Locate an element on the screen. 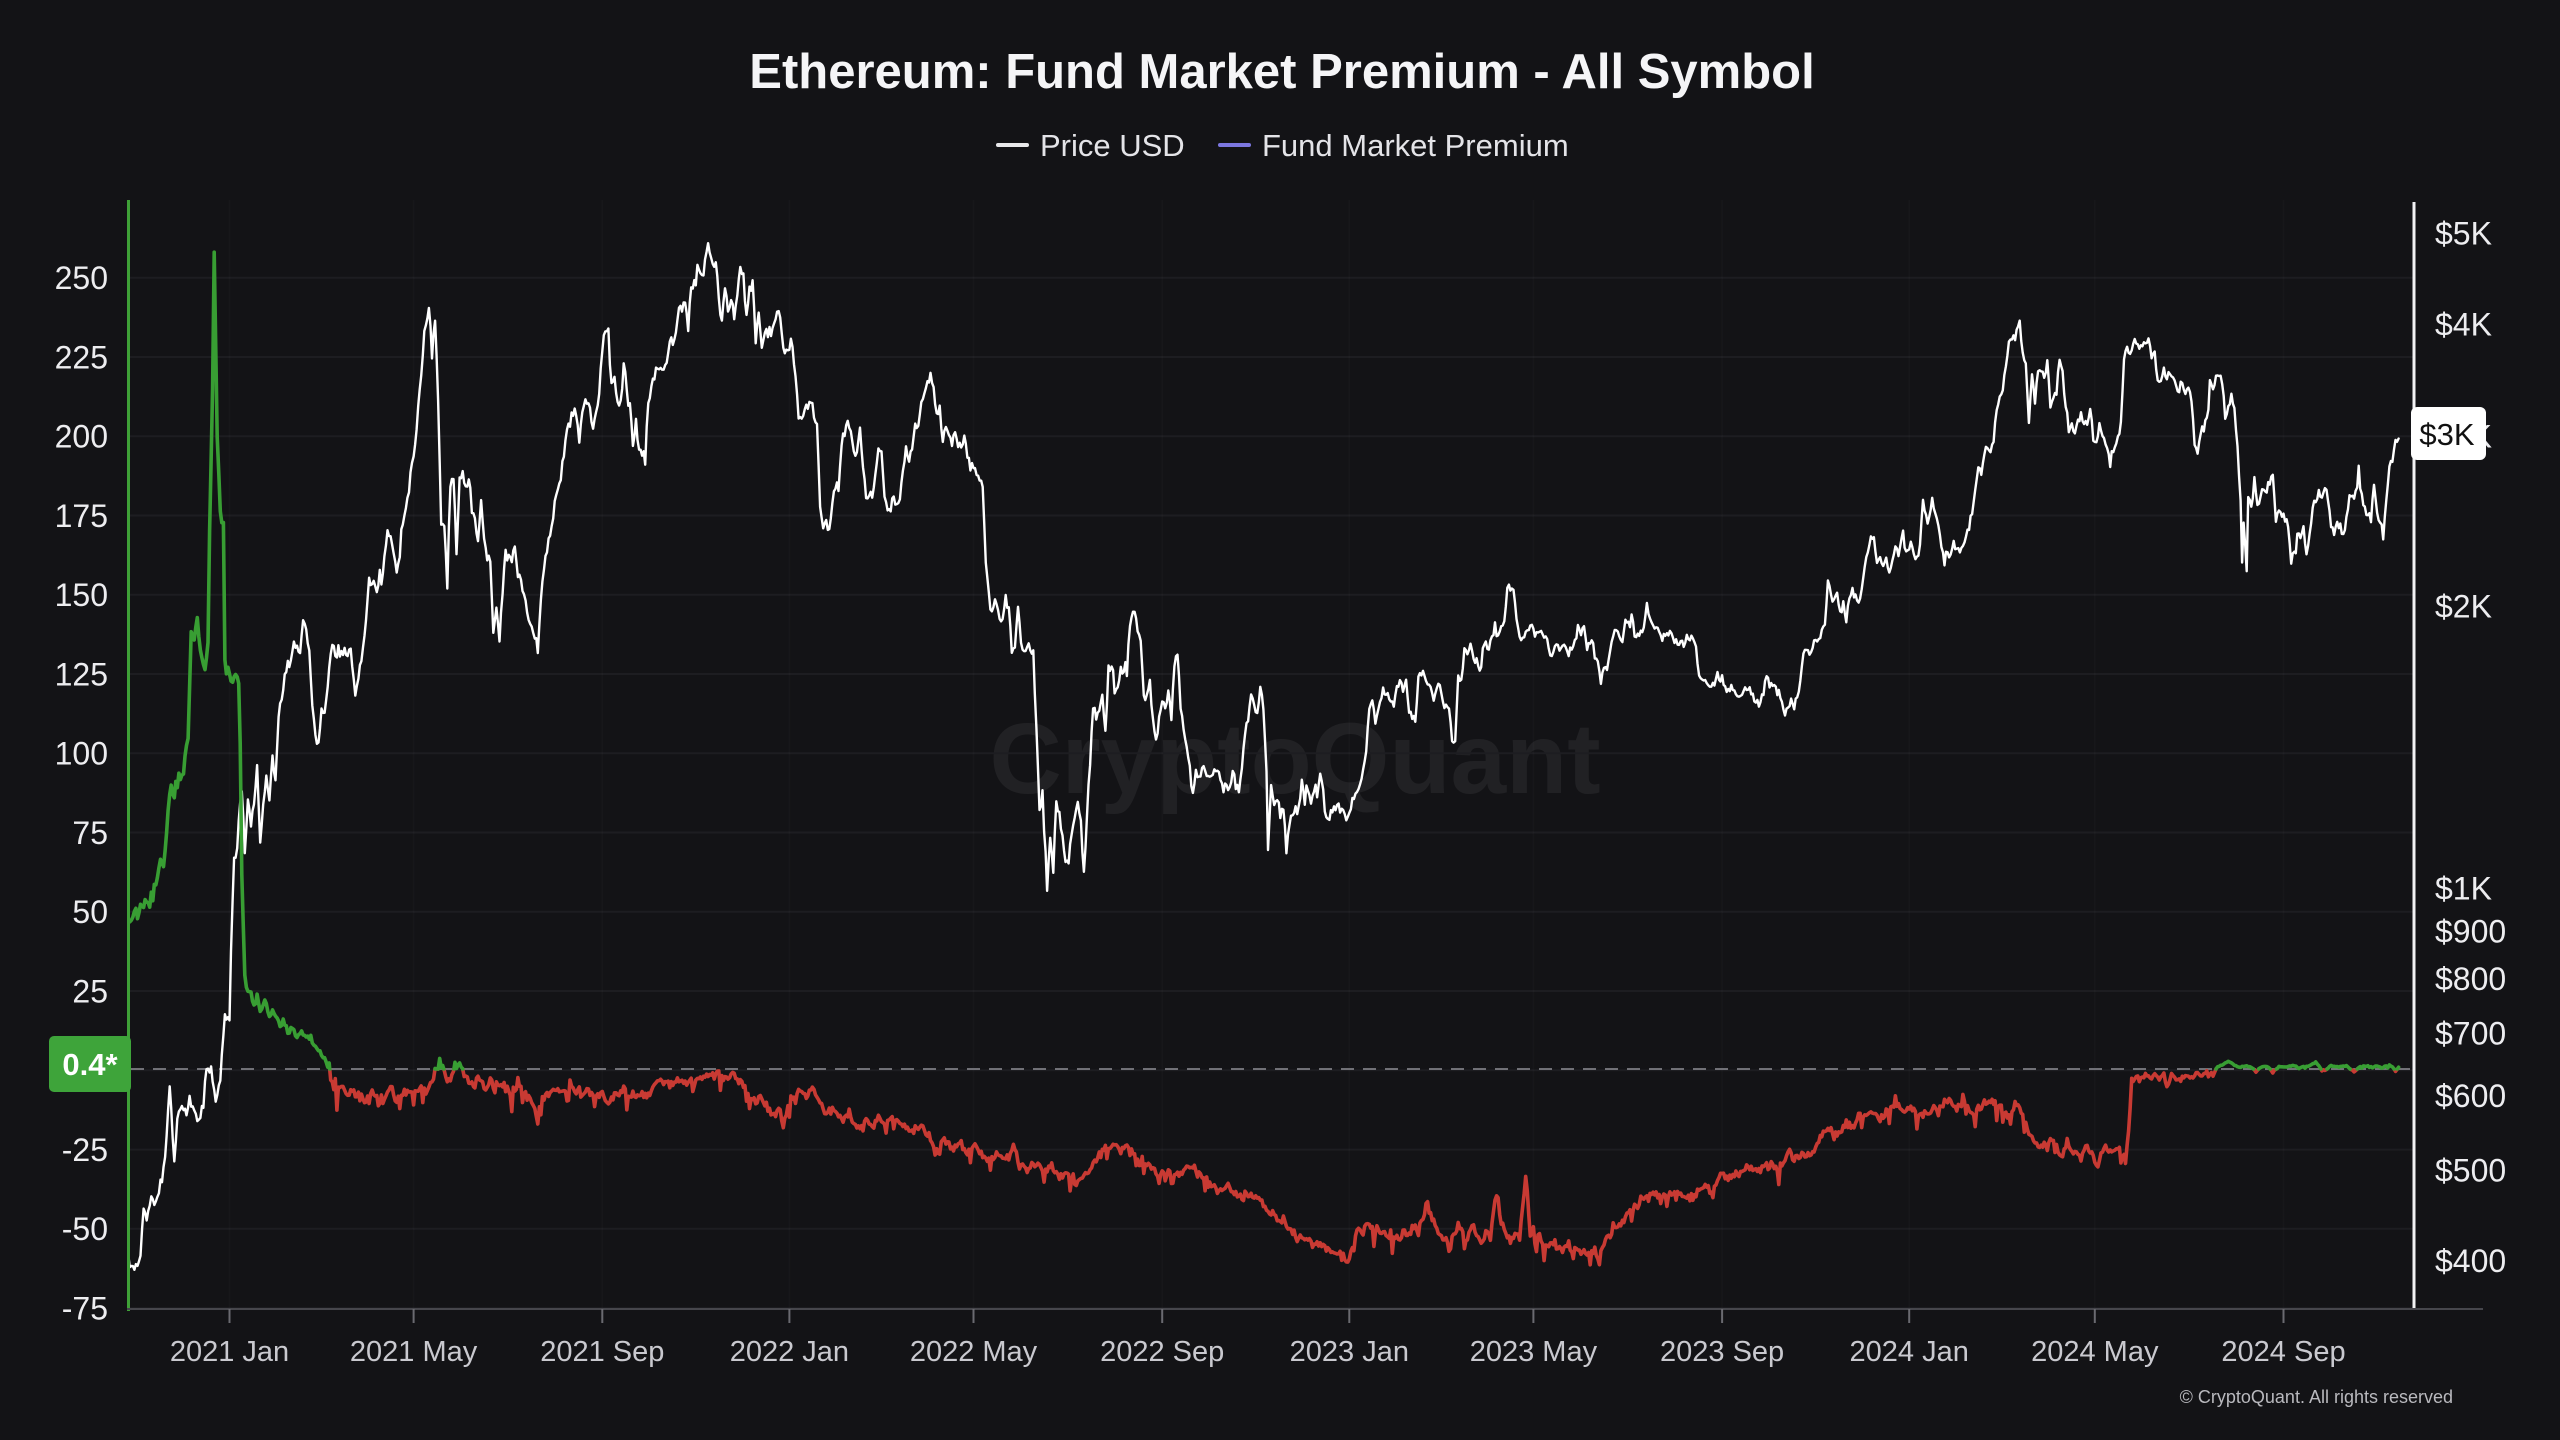 This screenshot has height=1440, width=2560. svg-text: 75 is located at coordinates (90, 833).